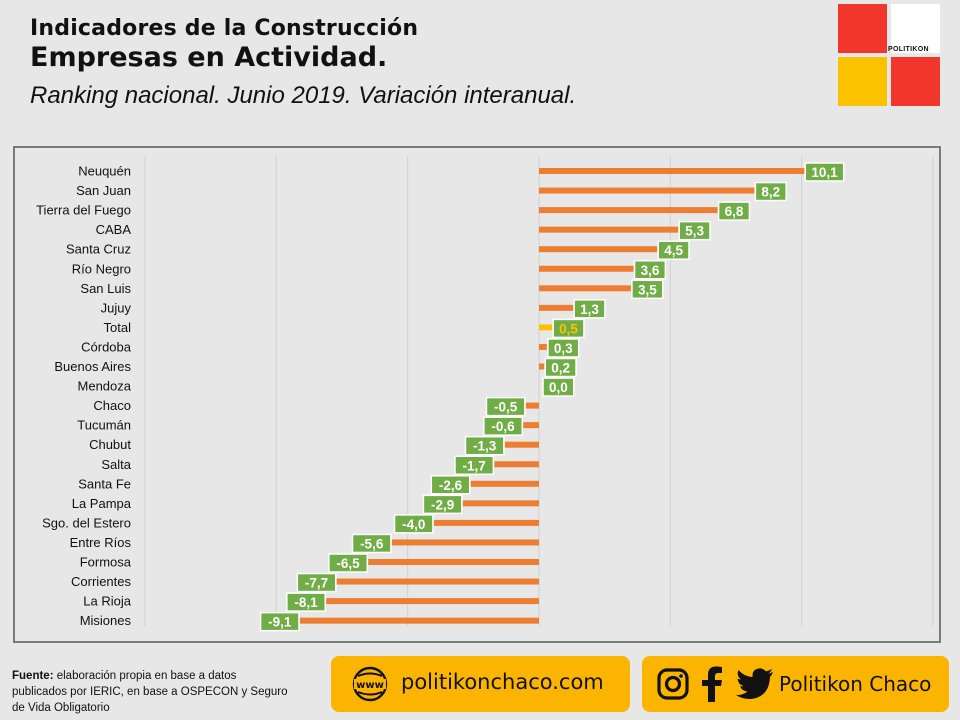  What do you see at coordinates (890, 56) in the screenshot?
I see `politikon-logo: POLITIKON` at bounding box center [890, 56].